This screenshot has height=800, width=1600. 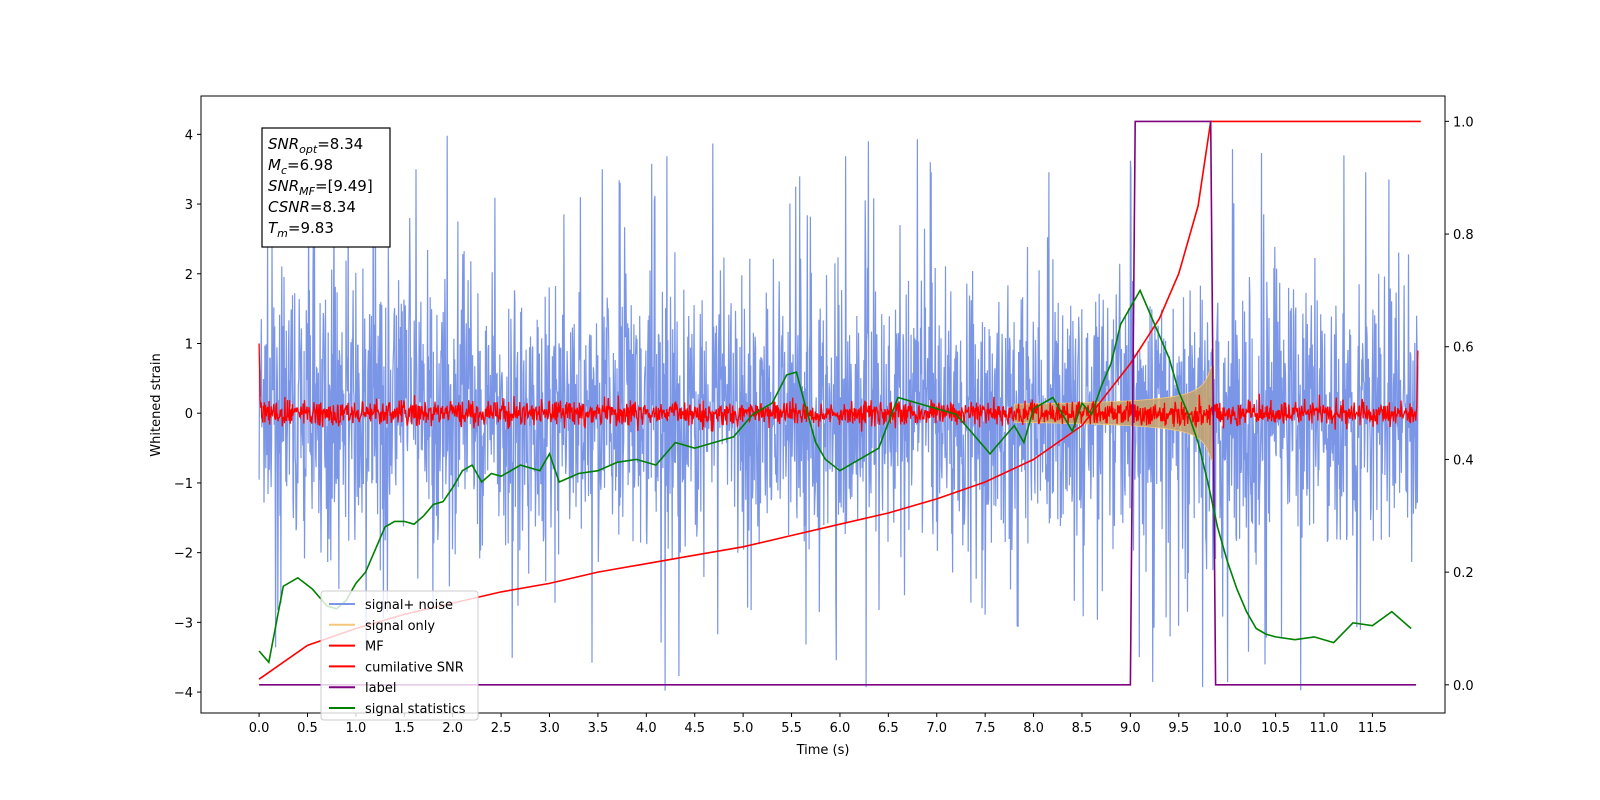 I want to click on x-tick-label: 7.0, so click(x=936, y=728).